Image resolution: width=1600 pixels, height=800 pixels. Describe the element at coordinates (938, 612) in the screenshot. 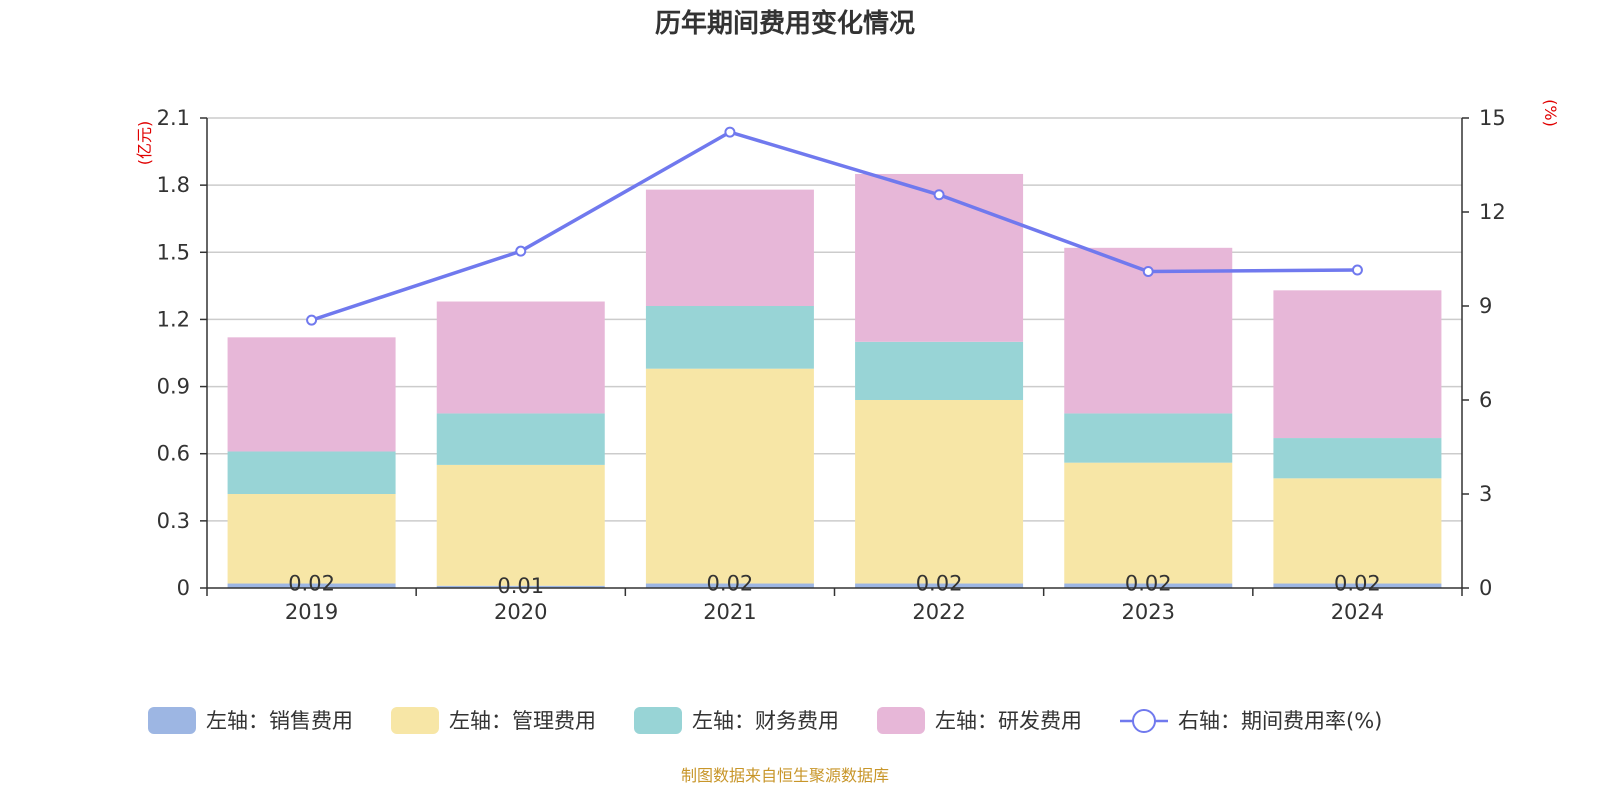

I see `x-tick-label: 2022` at that location.